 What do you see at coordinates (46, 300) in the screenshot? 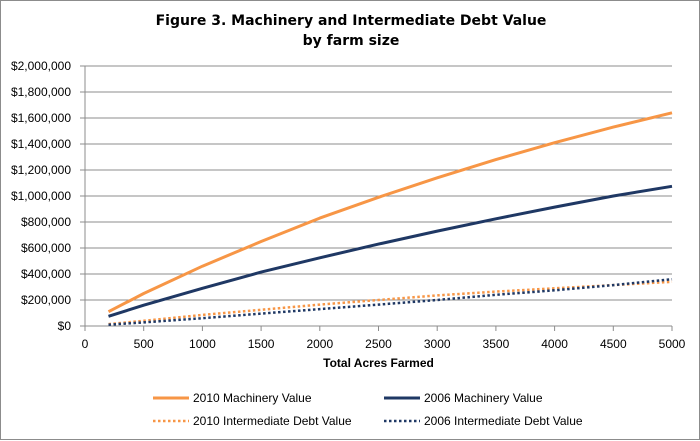
I see `y-tick-label: $200,000` at bounding box center [46, 300].